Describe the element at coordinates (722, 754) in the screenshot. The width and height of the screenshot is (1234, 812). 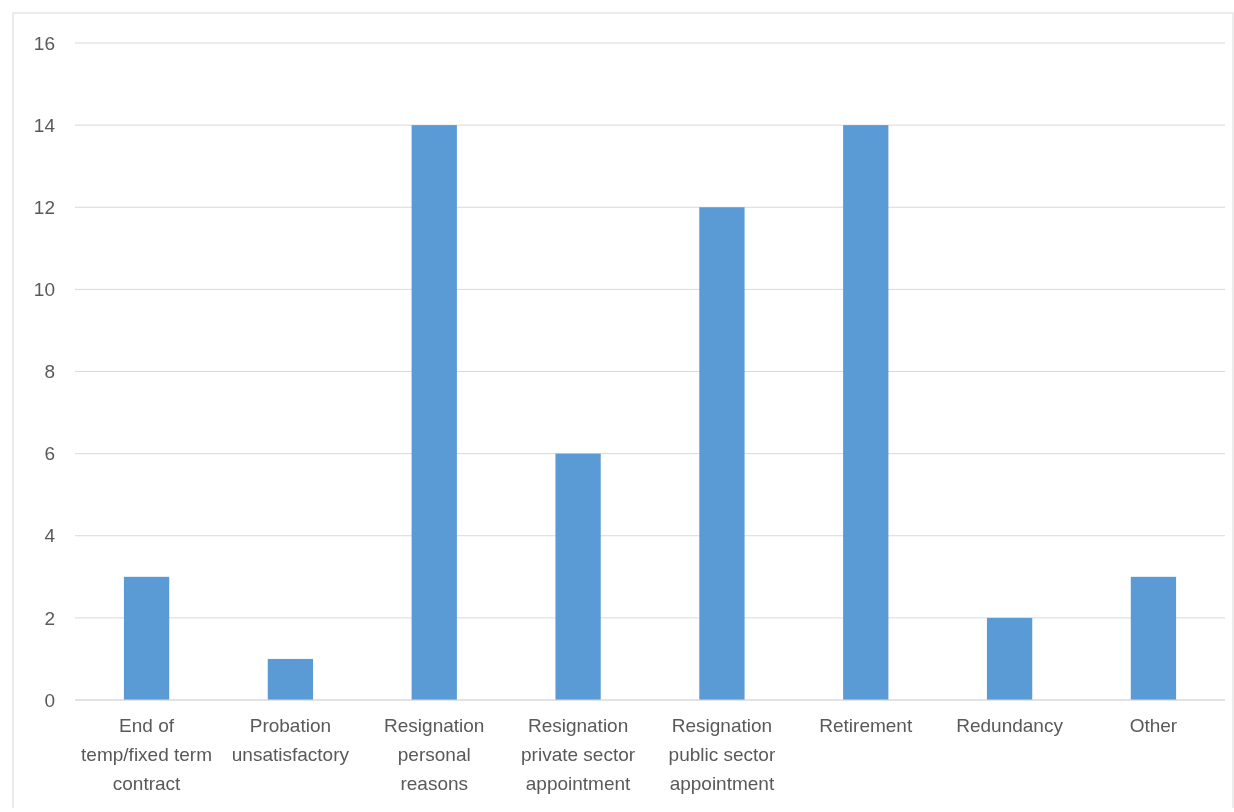
I see `x-tick-label: Resignation public sector appointment` at that location.